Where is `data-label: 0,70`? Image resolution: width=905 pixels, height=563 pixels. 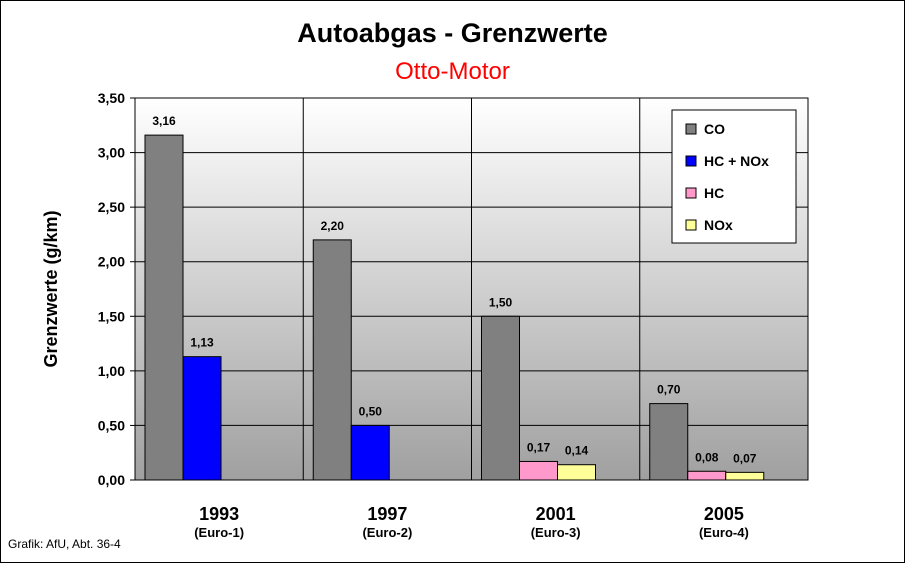
data-label: 0,70 is located at coordinates (669, 390).